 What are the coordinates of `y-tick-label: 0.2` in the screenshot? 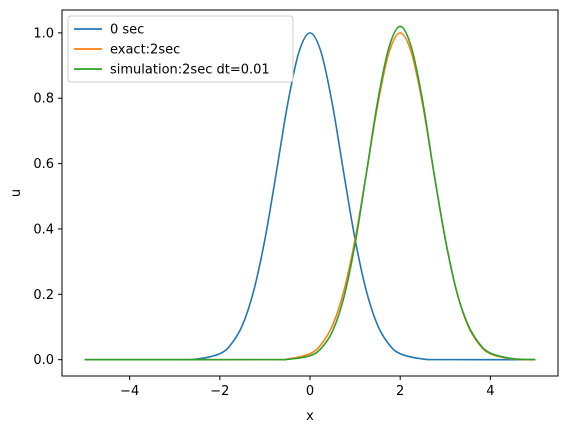 It's located at (43, 295).